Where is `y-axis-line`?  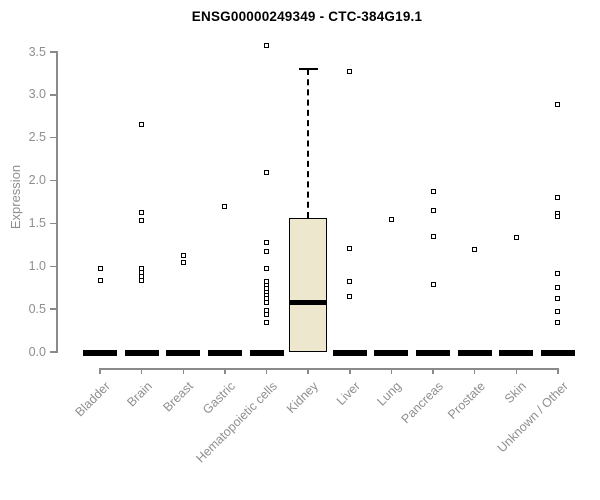
y-axis-line is located at coordinates (57, 202).